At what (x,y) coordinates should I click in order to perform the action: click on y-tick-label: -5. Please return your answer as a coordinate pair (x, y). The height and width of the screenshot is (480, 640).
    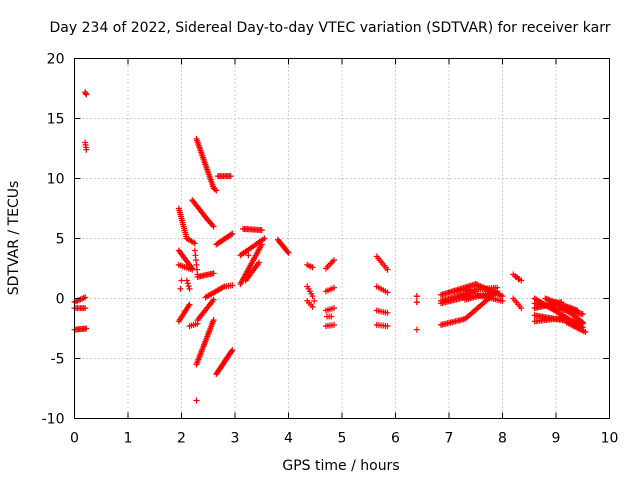
    Looking at the image, I should click on (58, 360).